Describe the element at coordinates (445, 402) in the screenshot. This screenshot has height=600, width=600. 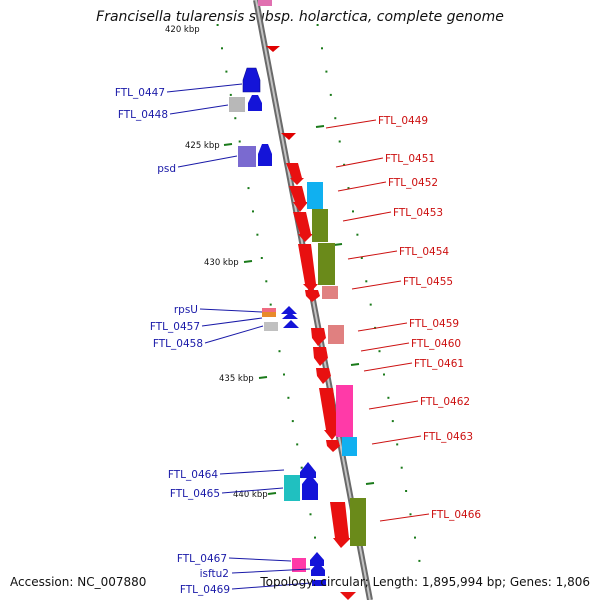
I see `label-FTL_0462: FTL_0462` at that location.